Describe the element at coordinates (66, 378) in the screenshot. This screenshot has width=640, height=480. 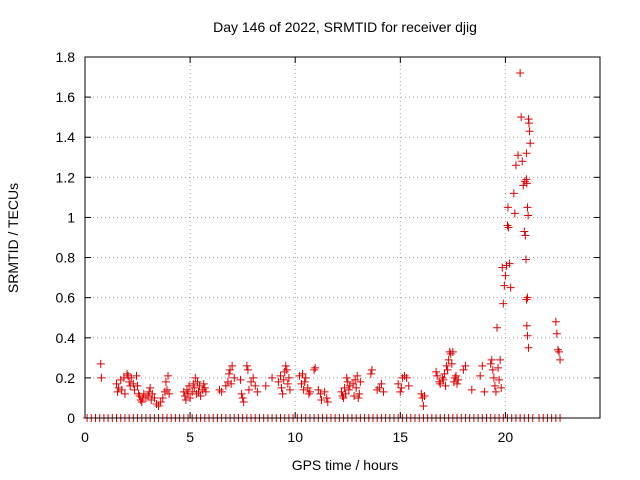
I see `y-tick-label: 0.2` at that location.